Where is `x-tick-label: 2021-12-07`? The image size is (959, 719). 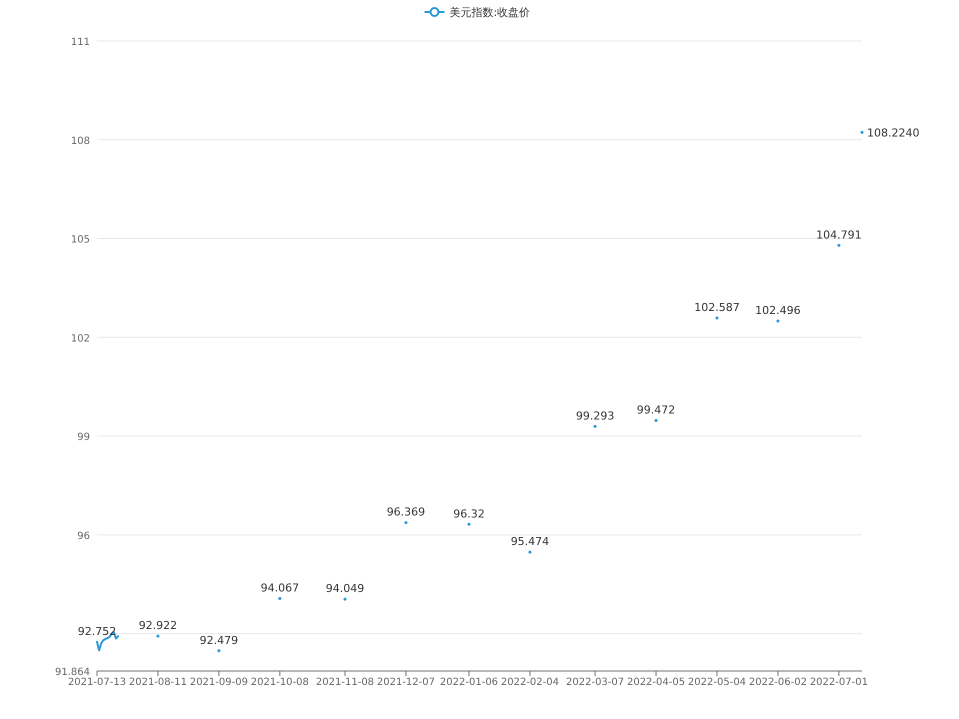
x-tick-label: 2021-12-07 is located at coordinates (406, 682).